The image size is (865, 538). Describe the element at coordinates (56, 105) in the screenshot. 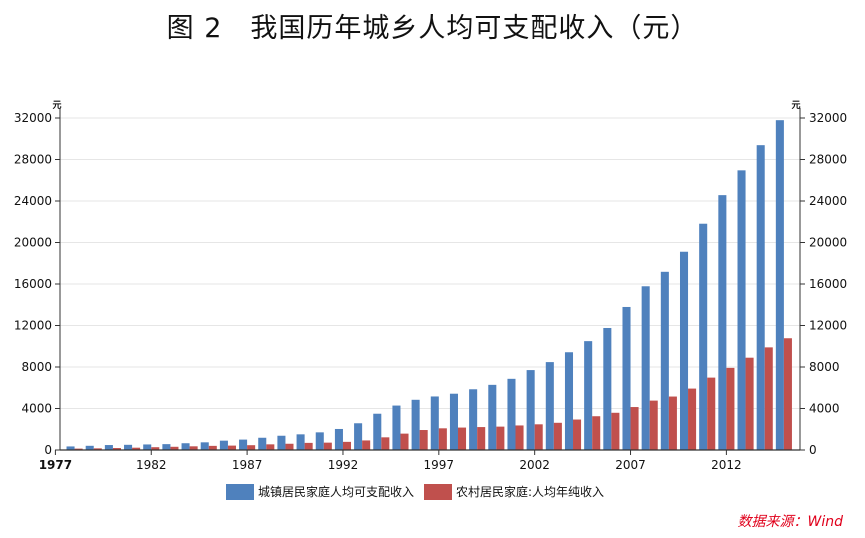

I see `y-unit-left: 元` at that location.